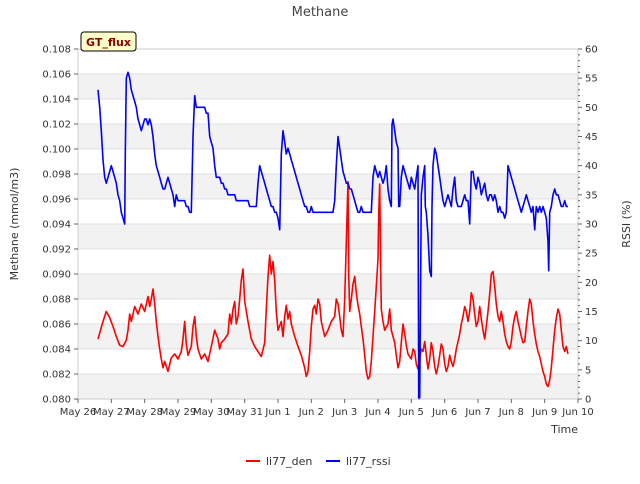 The image size is (640, 484). I want to click on badge-box, so click(108, 41).